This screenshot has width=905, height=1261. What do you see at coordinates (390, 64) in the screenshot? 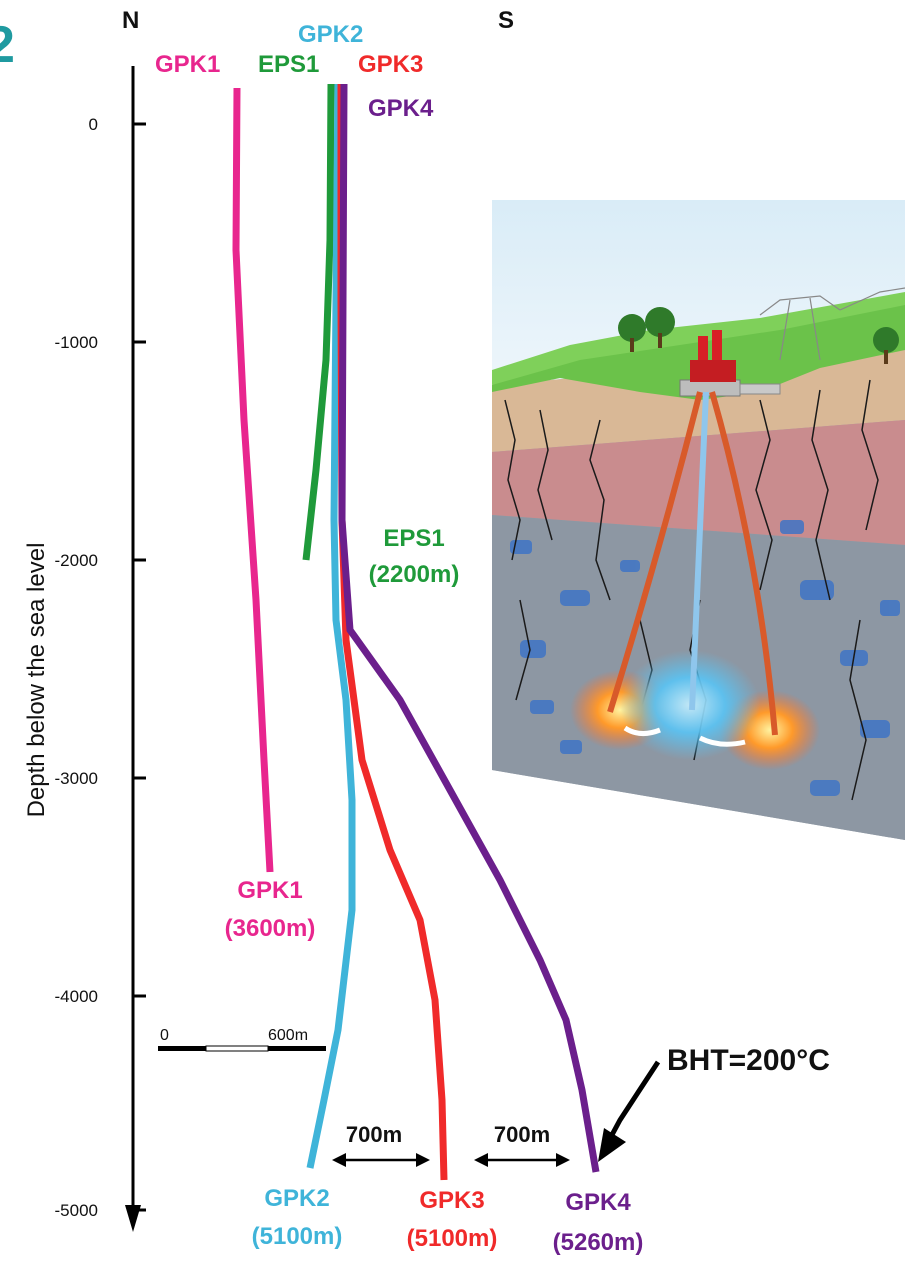
I see `gpk3-top-label: GPK3` at bounding box center [390, 64].